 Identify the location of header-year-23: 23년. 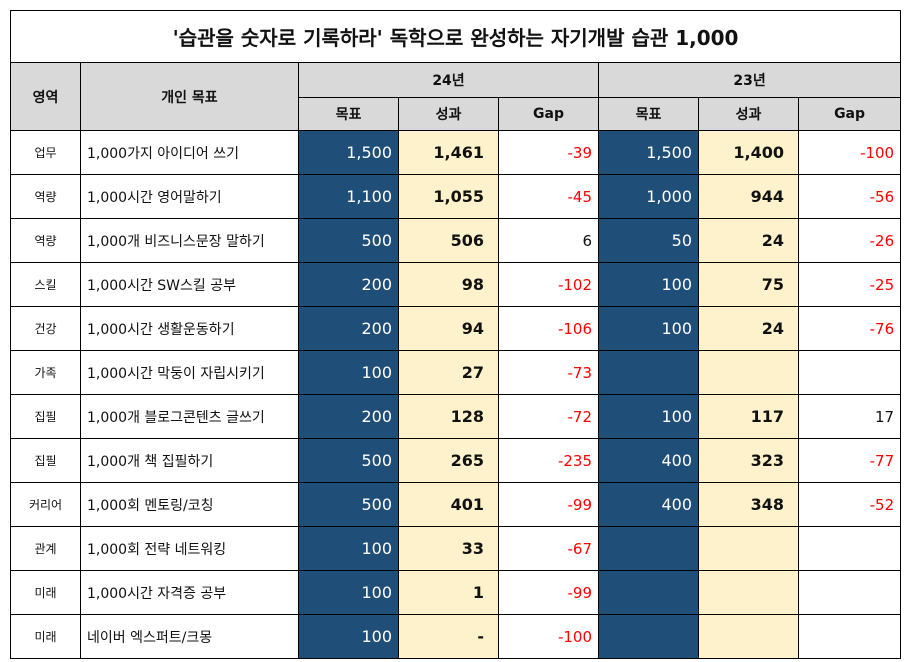
(749, 80).